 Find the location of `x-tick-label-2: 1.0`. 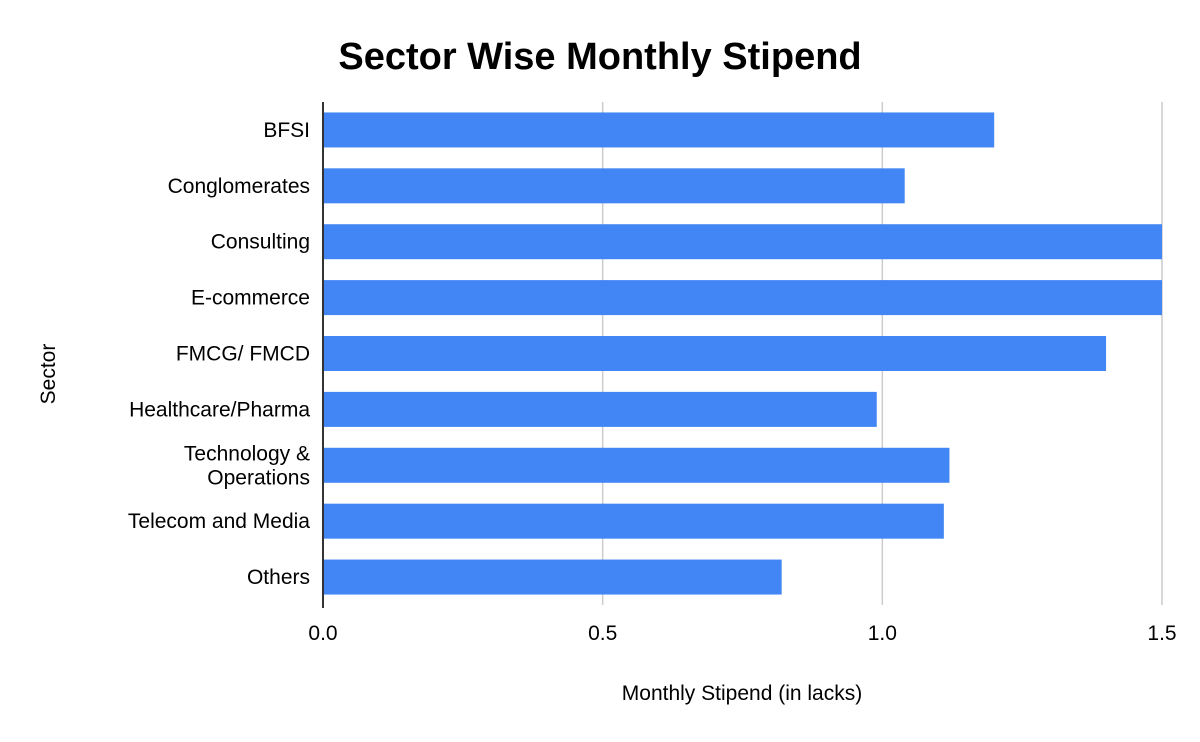

x-tick-label-2: 1.0 is located at coordinates (882, 633).